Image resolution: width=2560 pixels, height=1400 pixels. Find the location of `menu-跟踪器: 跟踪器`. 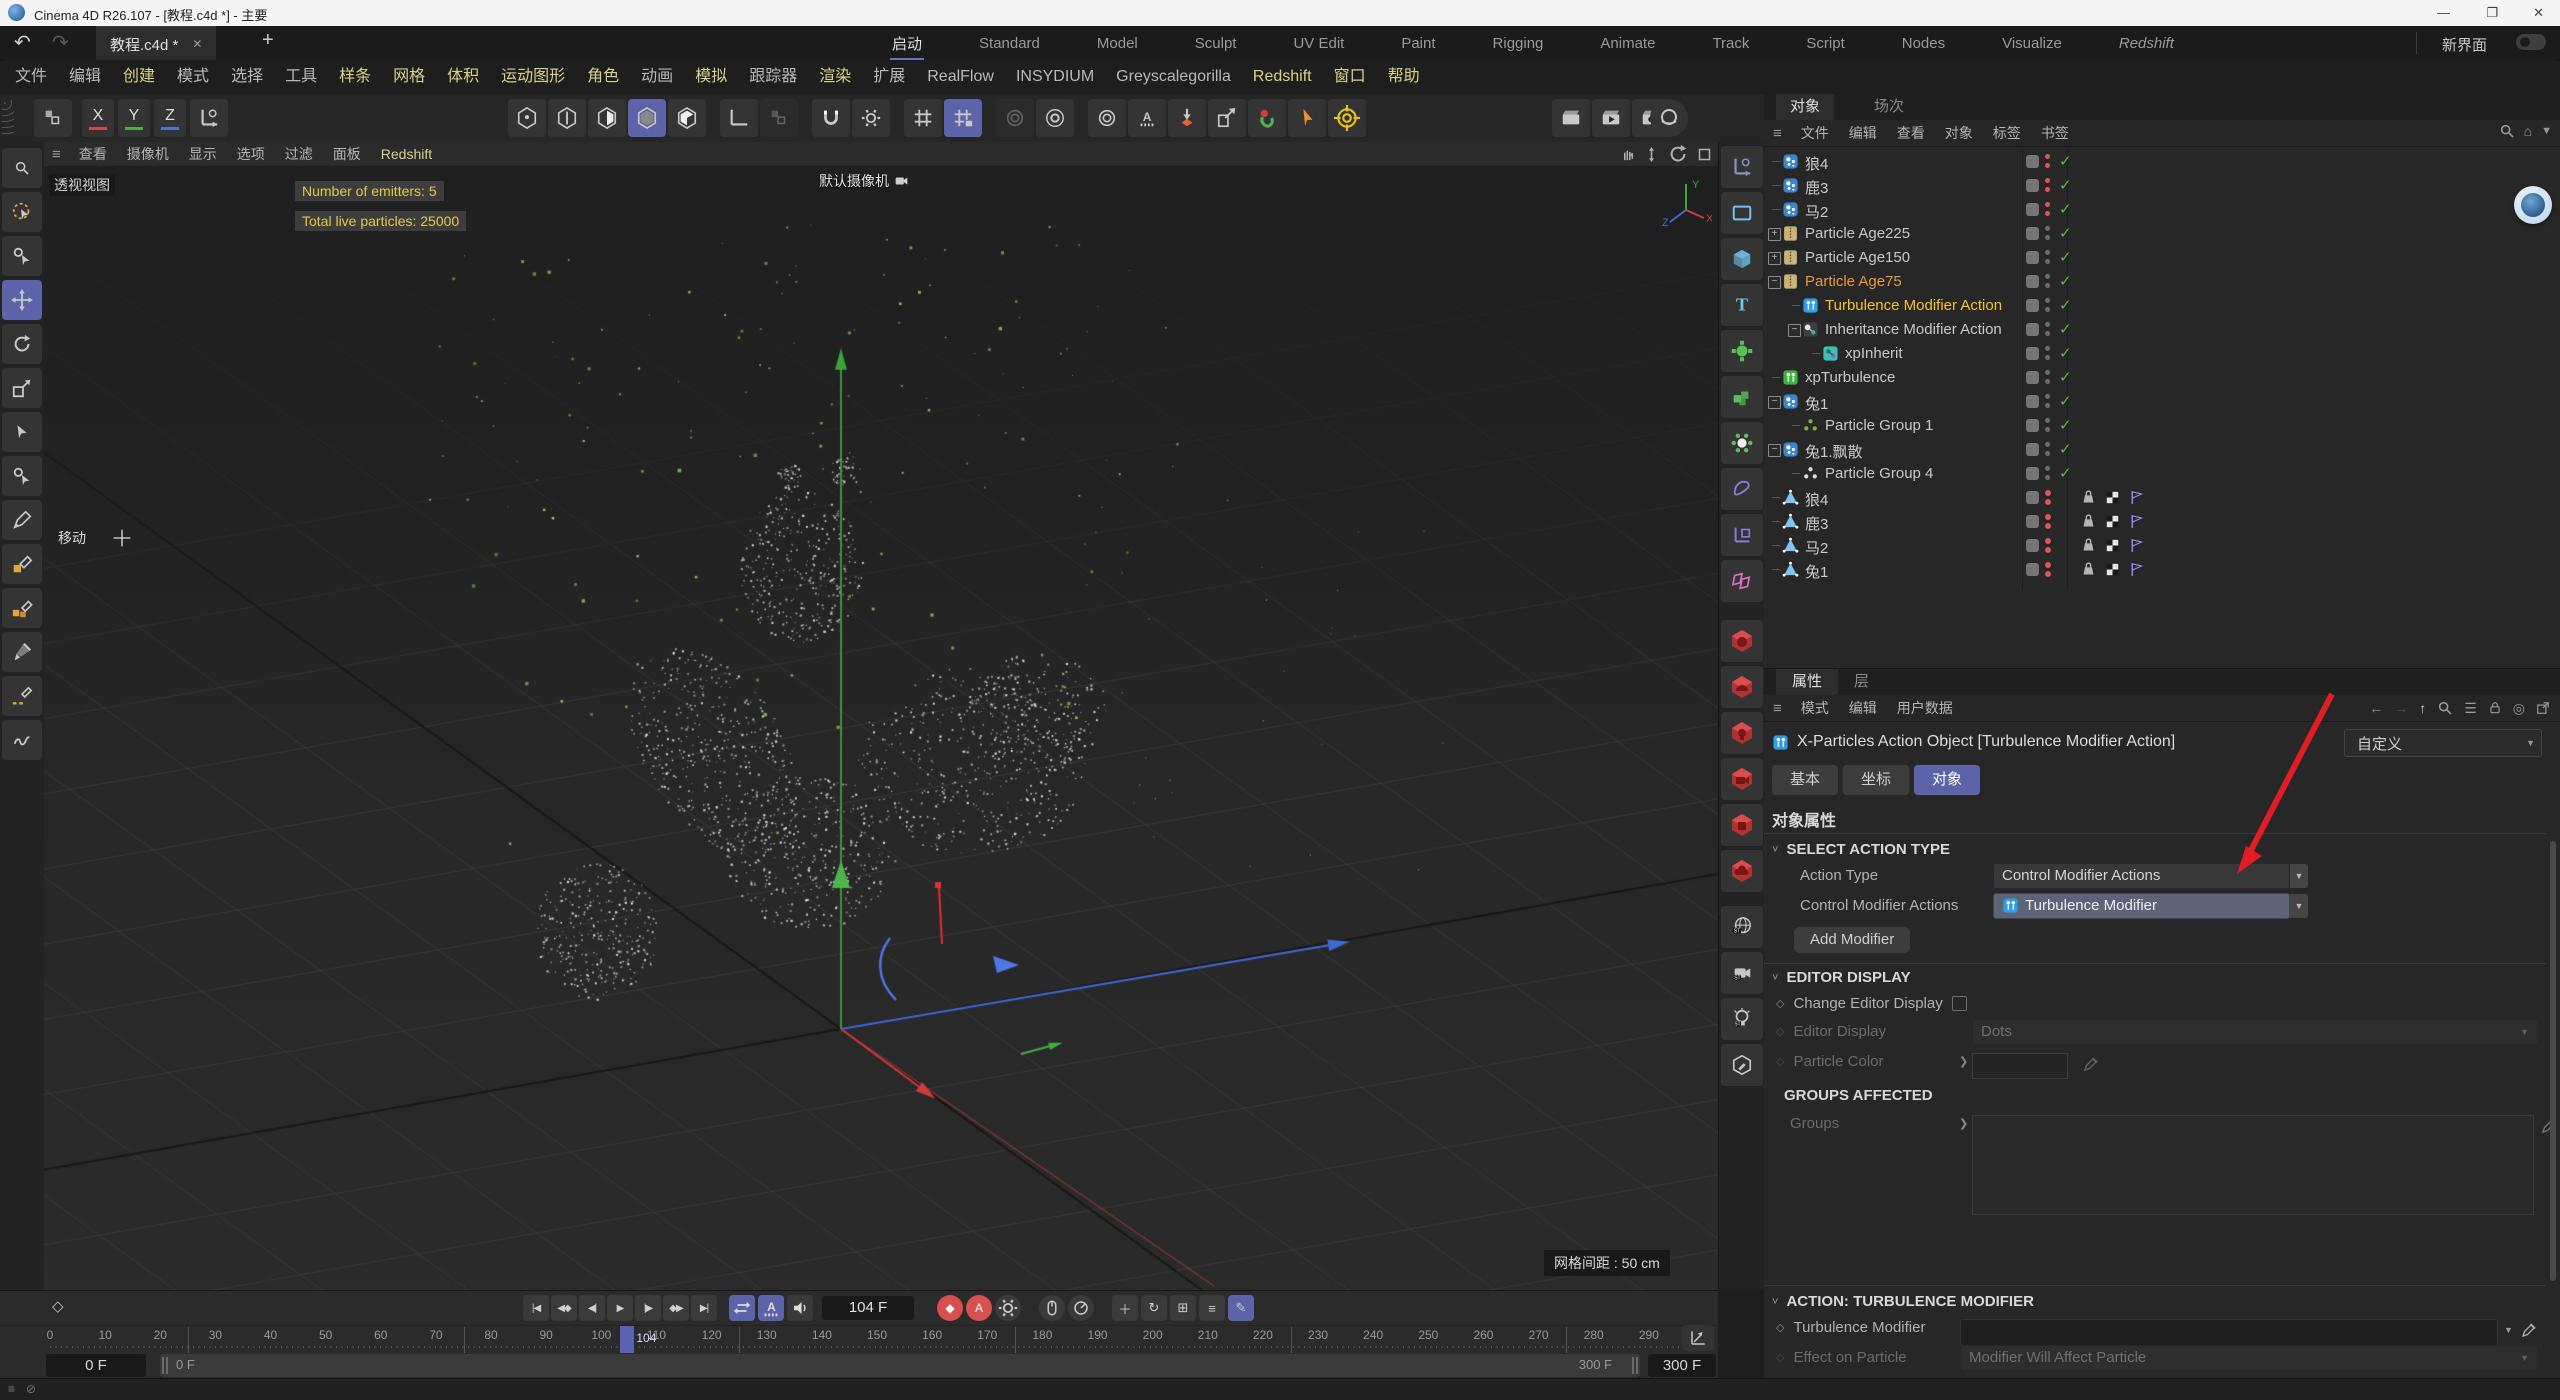

menu-跟踪器: 跟踪器 is located at coordinates (773, 76).